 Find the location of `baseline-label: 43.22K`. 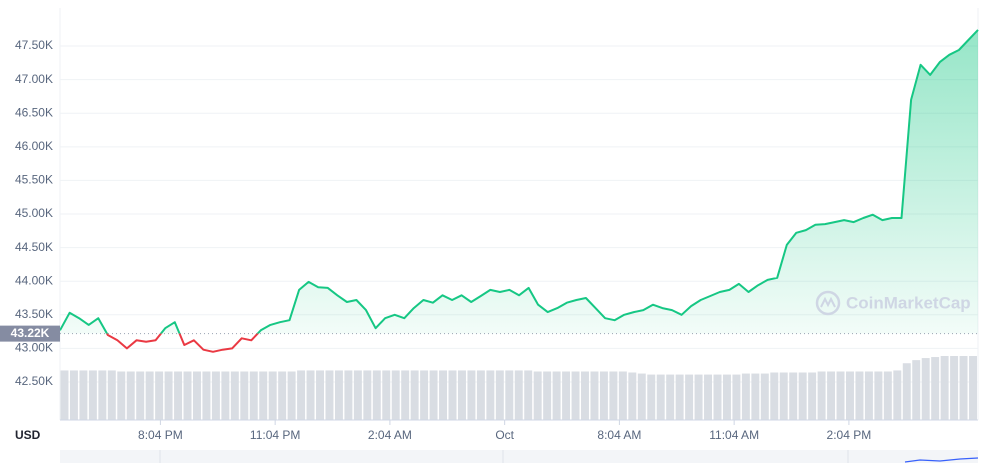

baseline-label: 43.22K is located at coordinates (30, 333).